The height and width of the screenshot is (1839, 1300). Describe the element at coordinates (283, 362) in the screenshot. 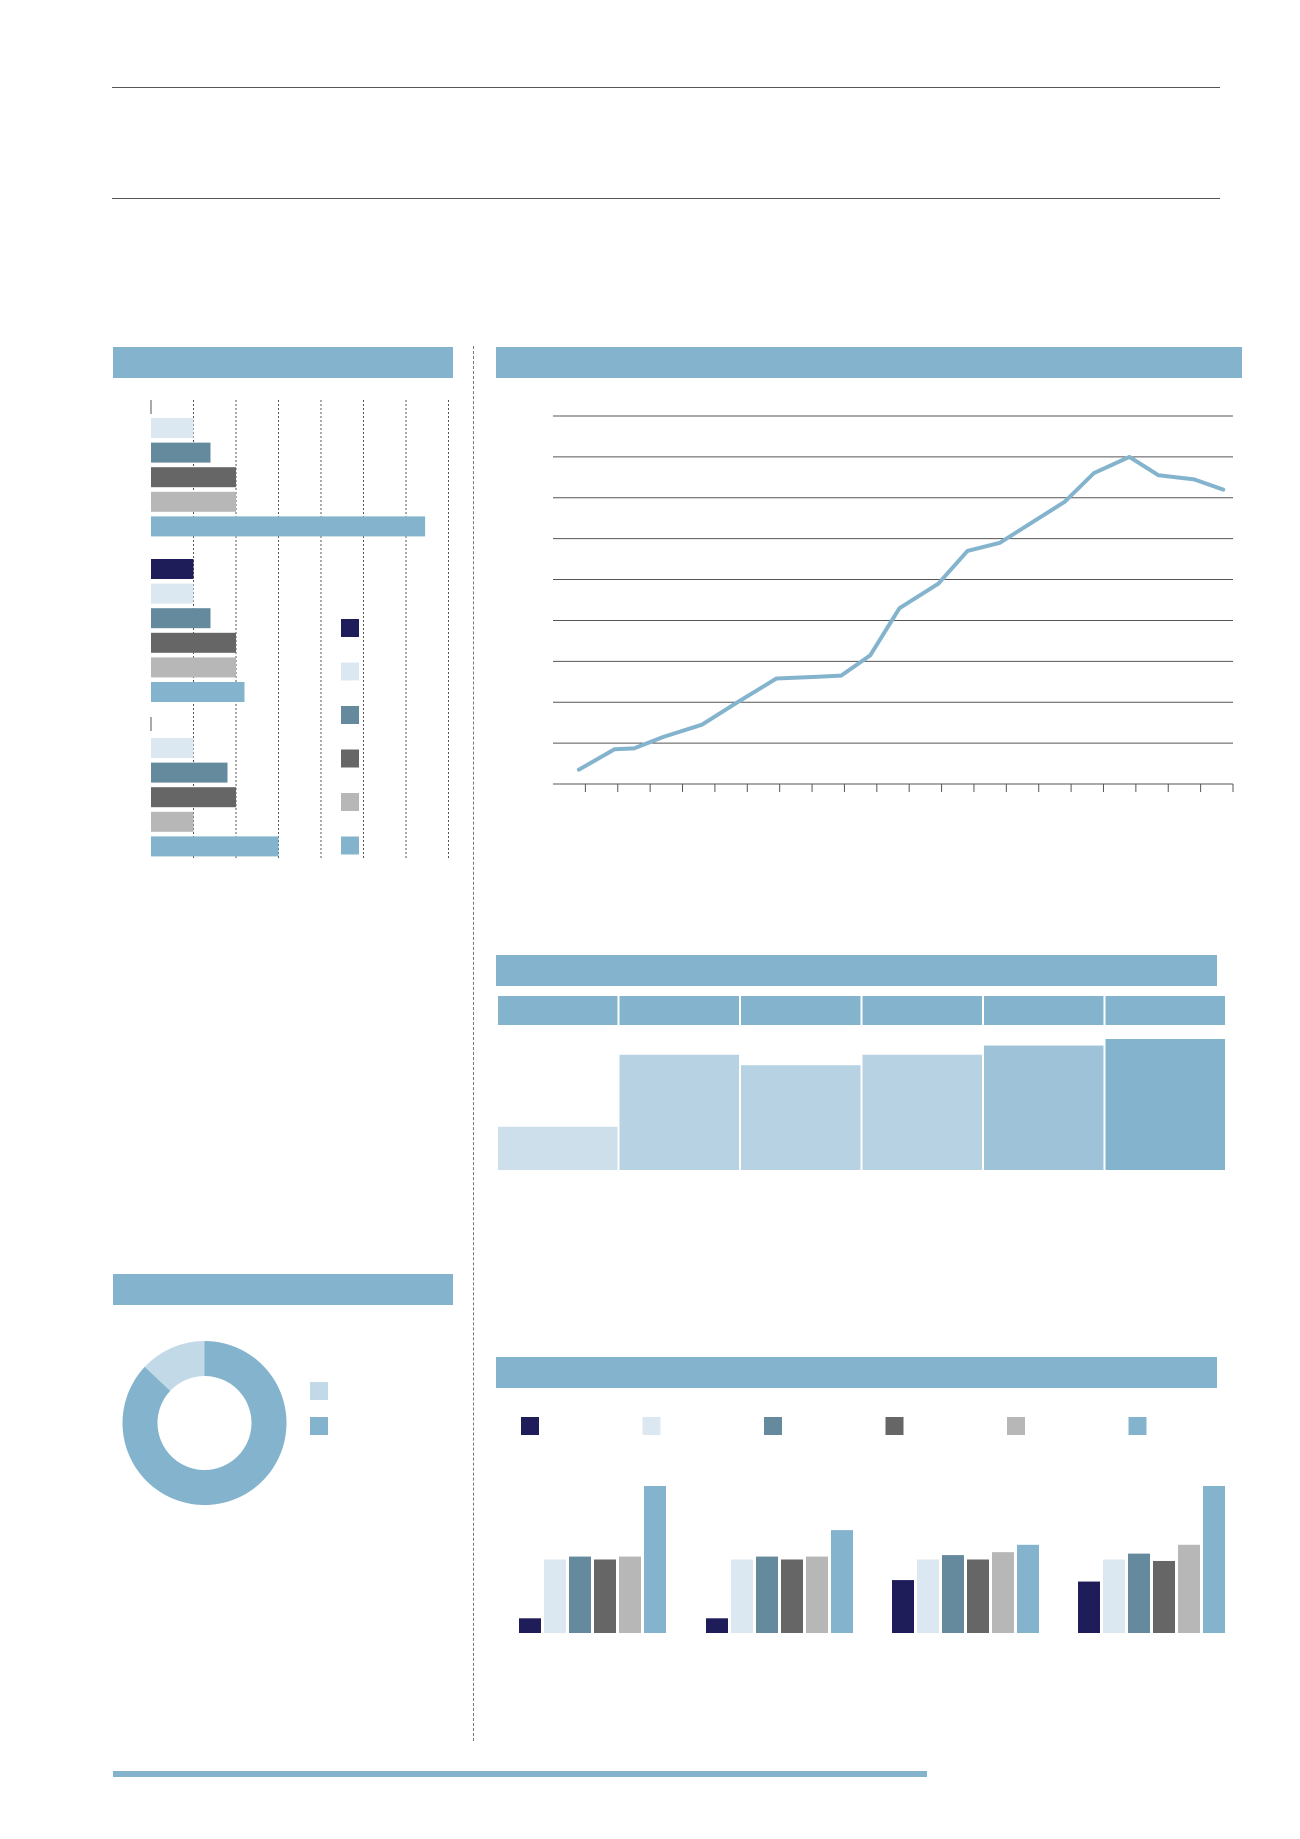

I see `panel-header-horizontal-bars` at that location.